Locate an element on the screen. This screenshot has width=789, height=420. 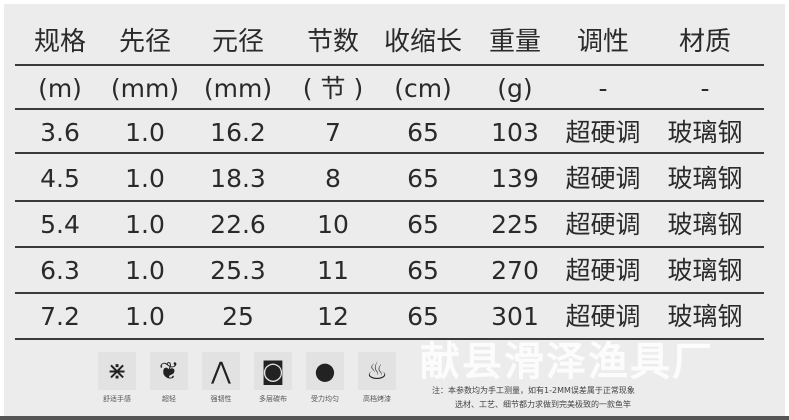
flame-icon: ♨ is located at coordinates (377, 371).